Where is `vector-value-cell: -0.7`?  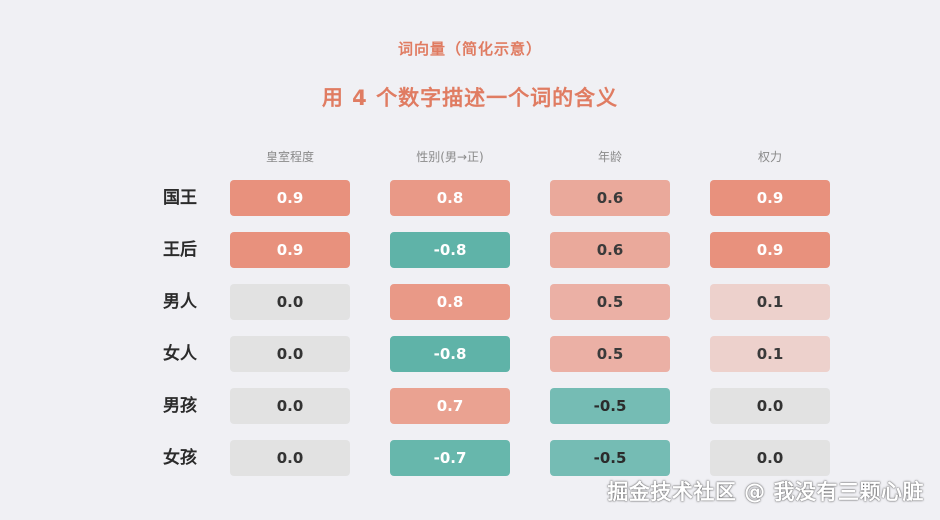
vector-value-cell: -0.7 is located at coordinates (450, 458).